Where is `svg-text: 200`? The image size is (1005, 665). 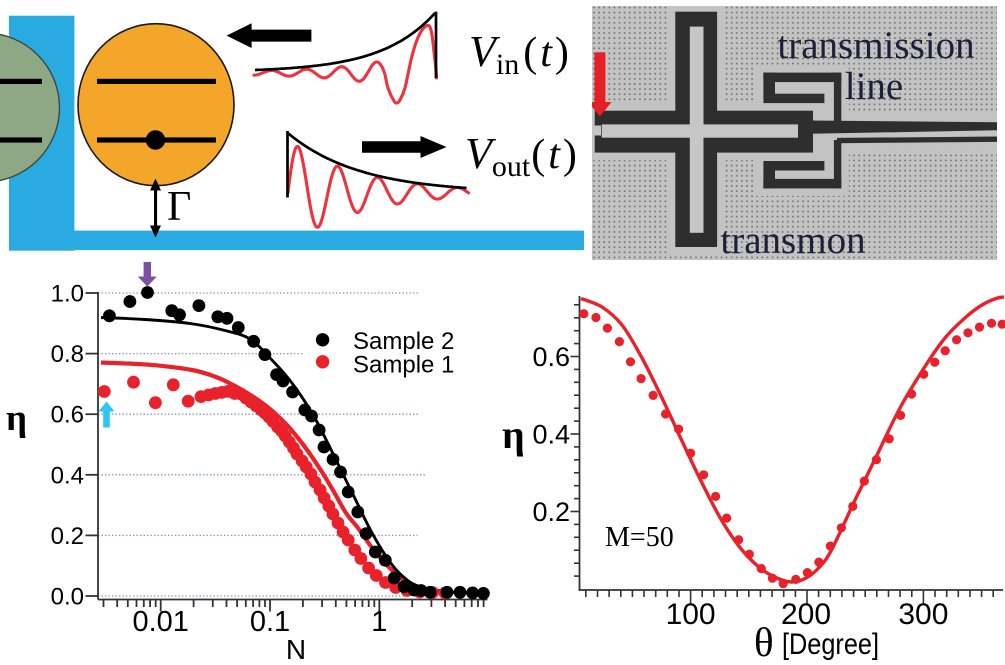
svg-text: 200 is located at coordinates (806, 614).